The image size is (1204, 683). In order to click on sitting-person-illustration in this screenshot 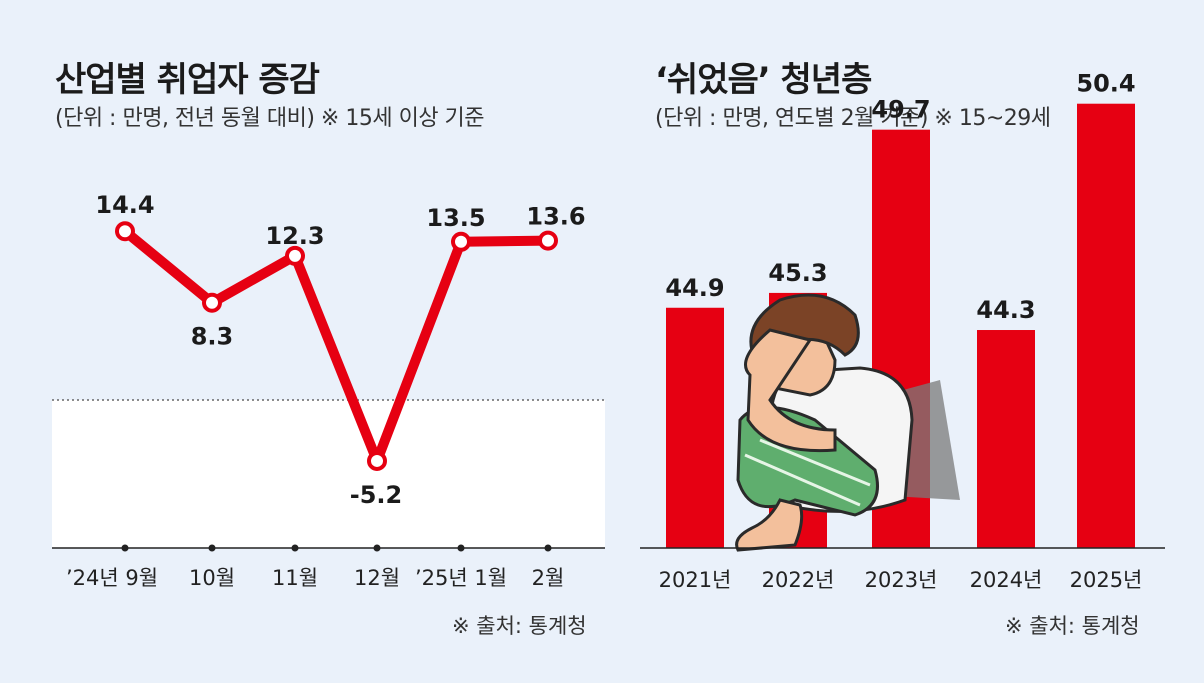, I will do `click(847, 422)`.